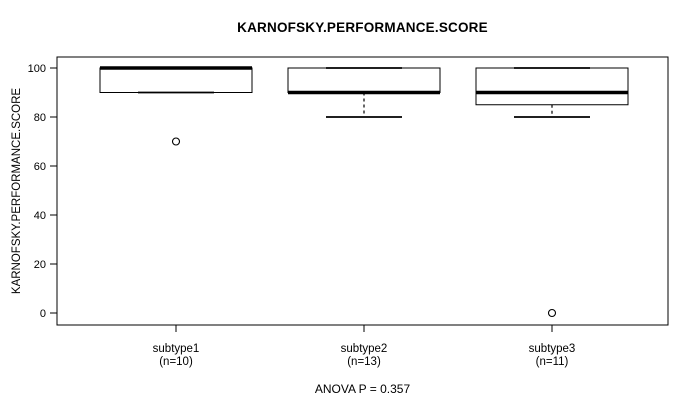 The height and width of the screenshot is (400, 700). Describe the element at coordinates (40, 118) in the screenshot. I see `y-tick-label: 80` at that location.